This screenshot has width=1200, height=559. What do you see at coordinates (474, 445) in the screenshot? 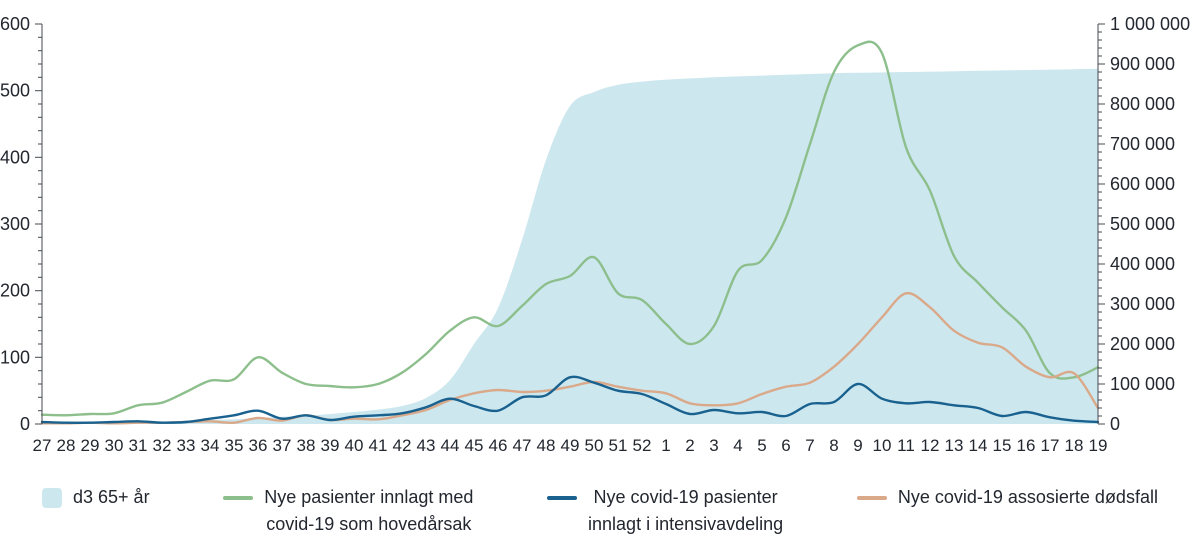
I see `svg-text: 45` at bounding box center [474, 445].